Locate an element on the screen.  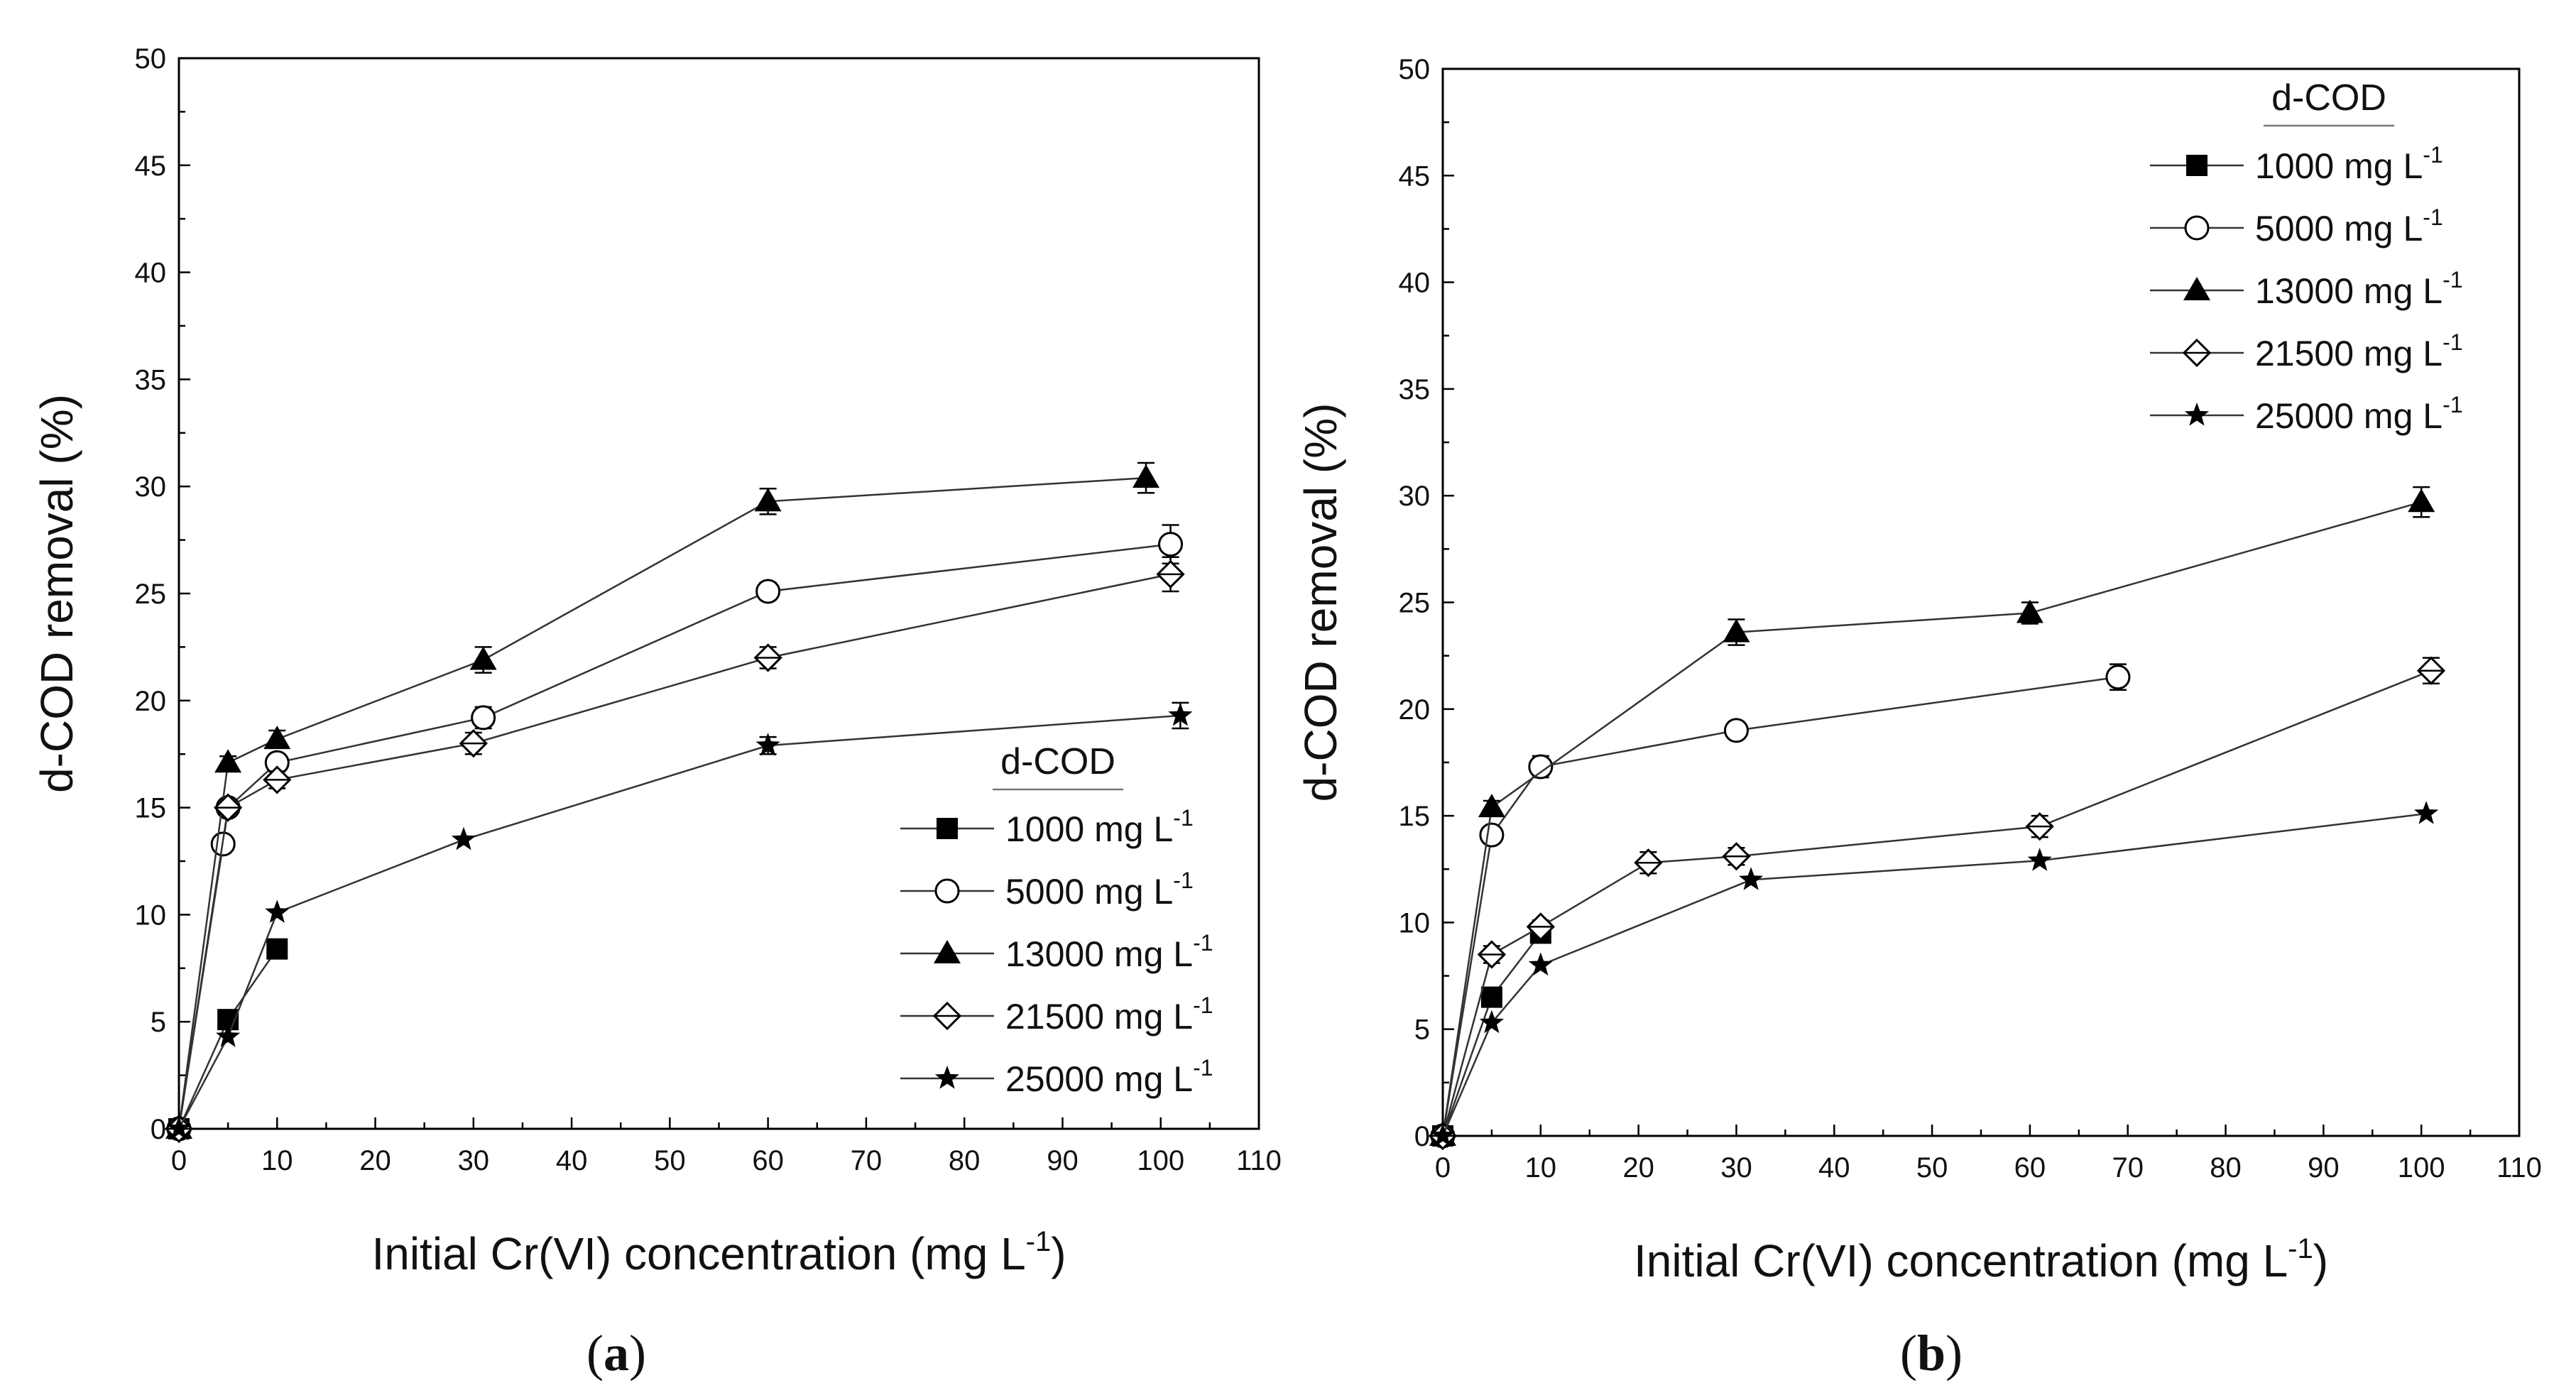
legend-label: 1000 mg L-1 is located at coordinates (1099, 827).